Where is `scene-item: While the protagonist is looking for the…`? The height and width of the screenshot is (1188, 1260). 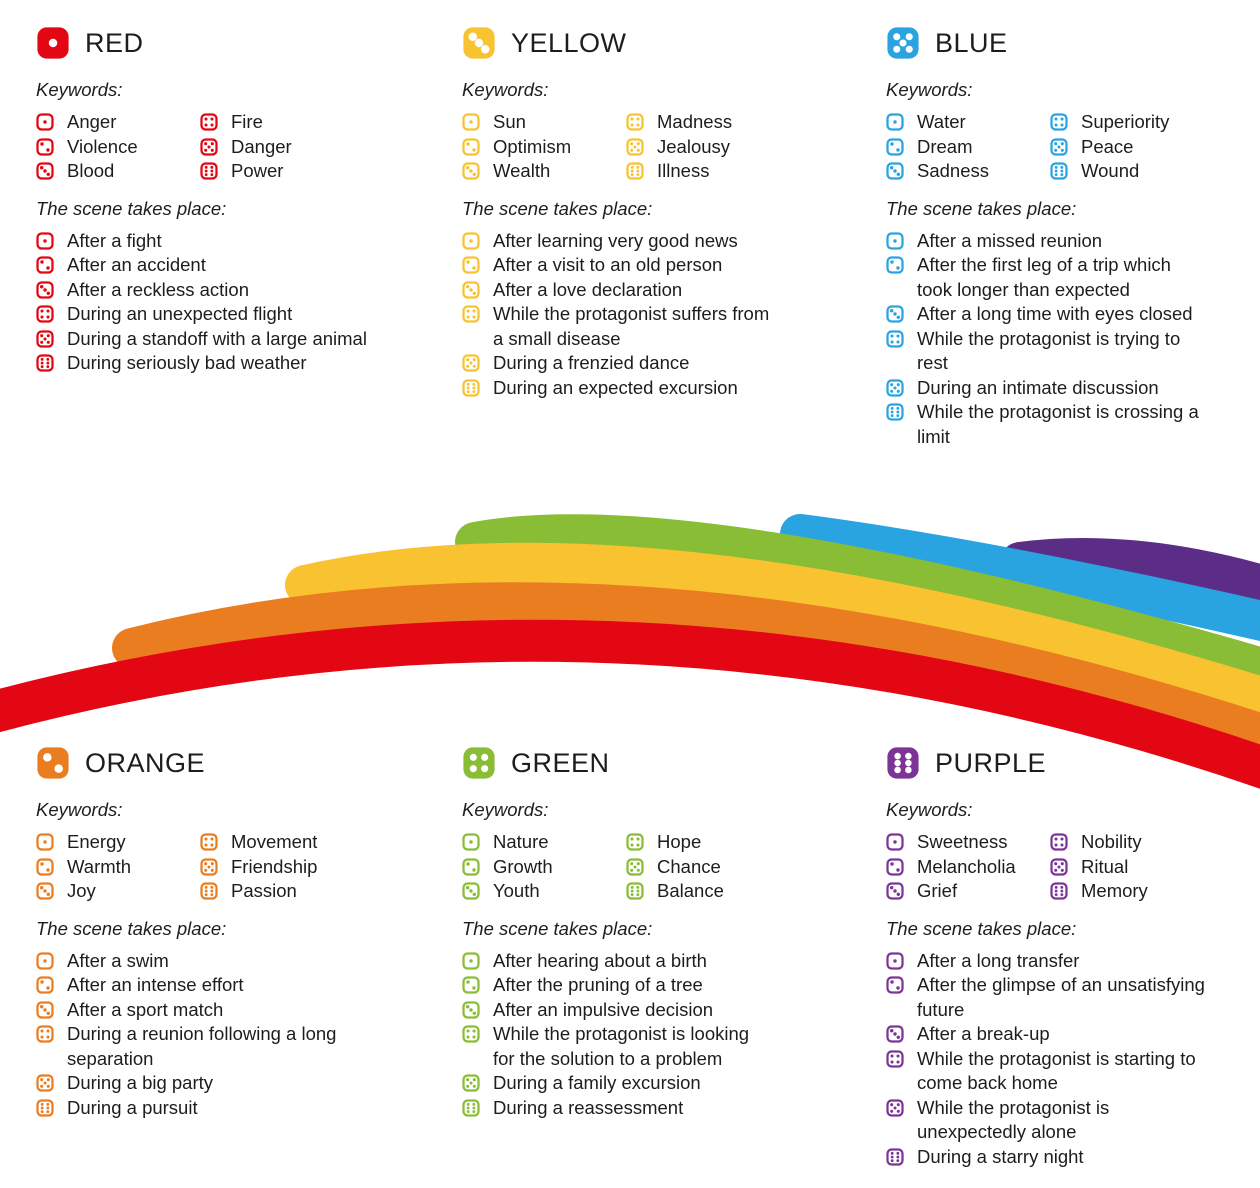
scene-item: While the protagonist is looking for the… is located at coordinates (617, 1046).